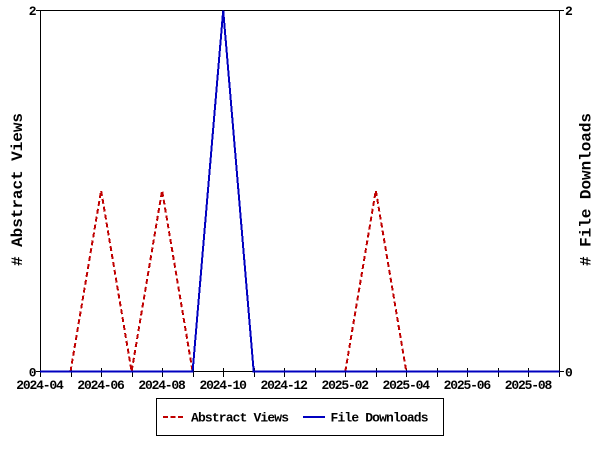  I want to click on svg-text: # File Downloads, so click(587, 189).